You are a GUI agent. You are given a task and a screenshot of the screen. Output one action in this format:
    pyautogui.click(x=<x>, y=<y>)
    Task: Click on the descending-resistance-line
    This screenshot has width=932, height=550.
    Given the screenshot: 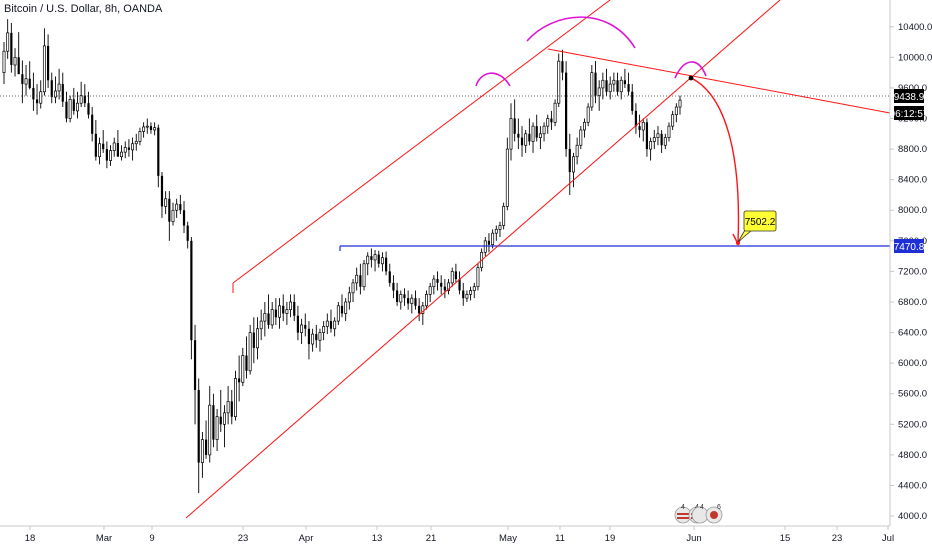 What is the action you would take?
    pyautogui.click(x=719, y=81)
    